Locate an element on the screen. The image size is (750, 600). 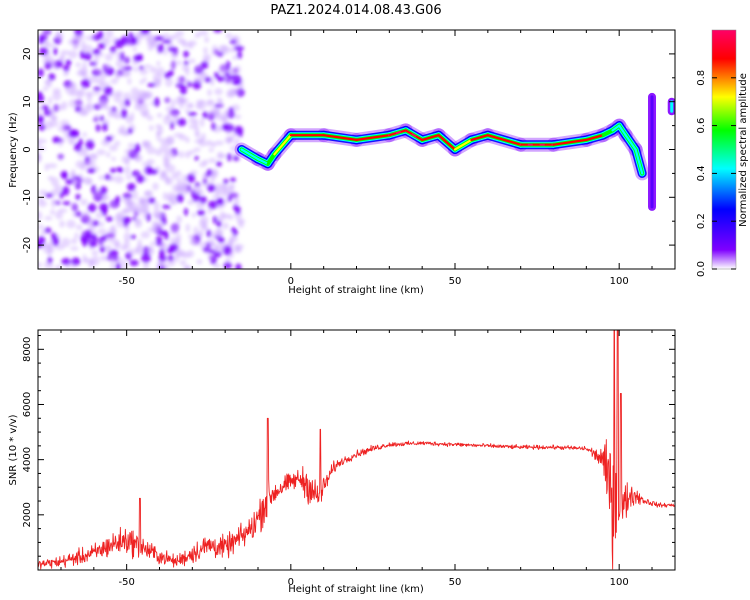
spectrogram-y-tick-label: 0 is located at coordinates (27, 149).